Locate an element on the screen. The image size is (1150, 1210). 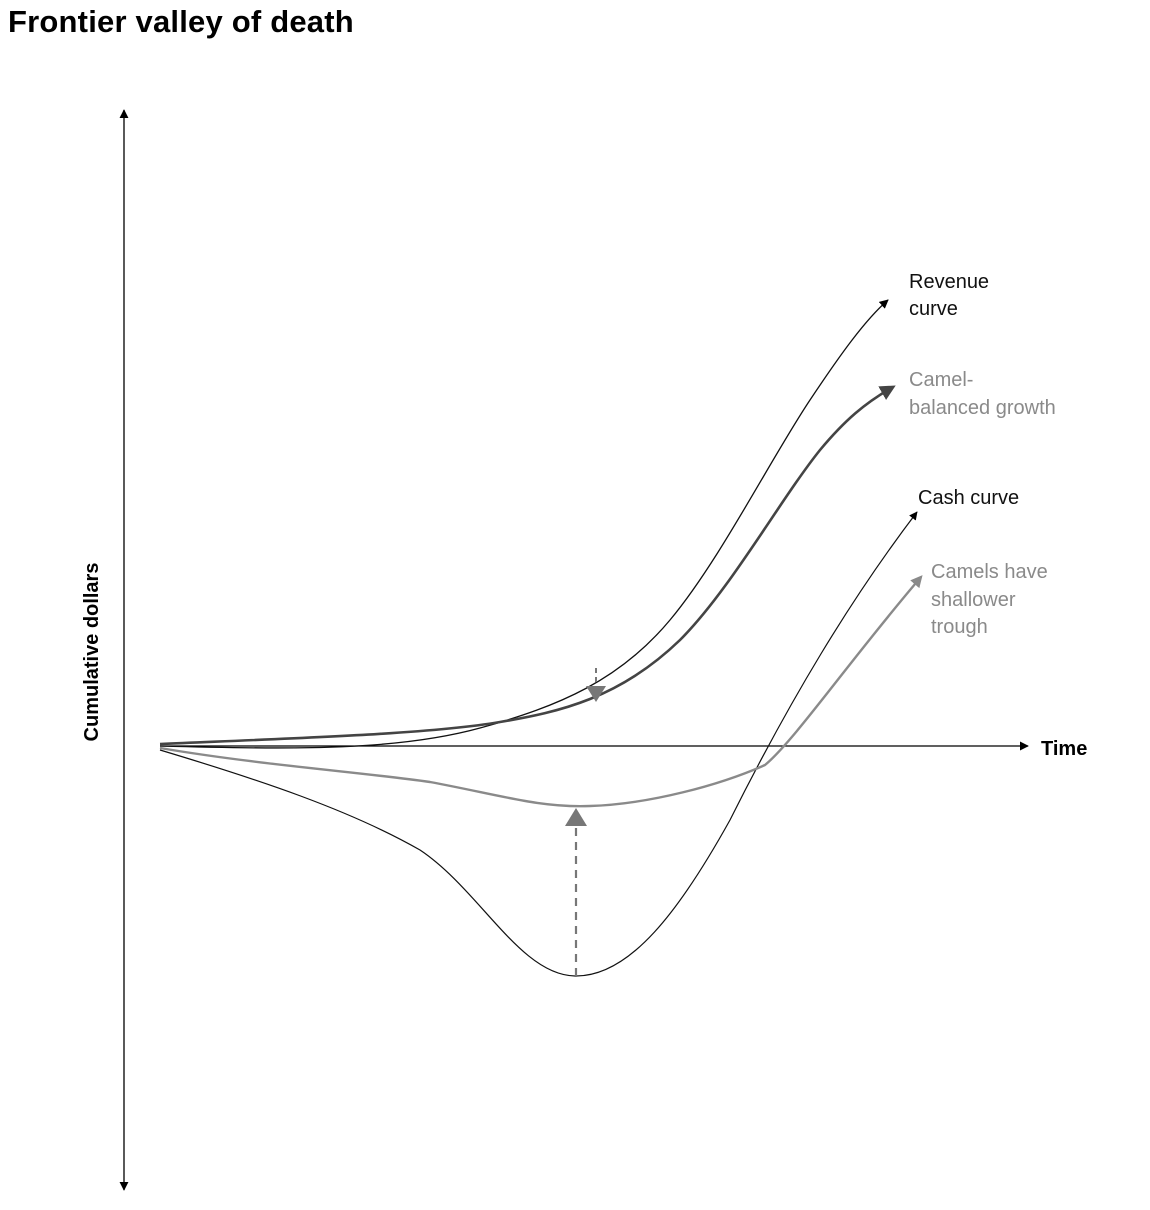
camel-growth-label-line: balanced growth is located at coordinates (982, 408).